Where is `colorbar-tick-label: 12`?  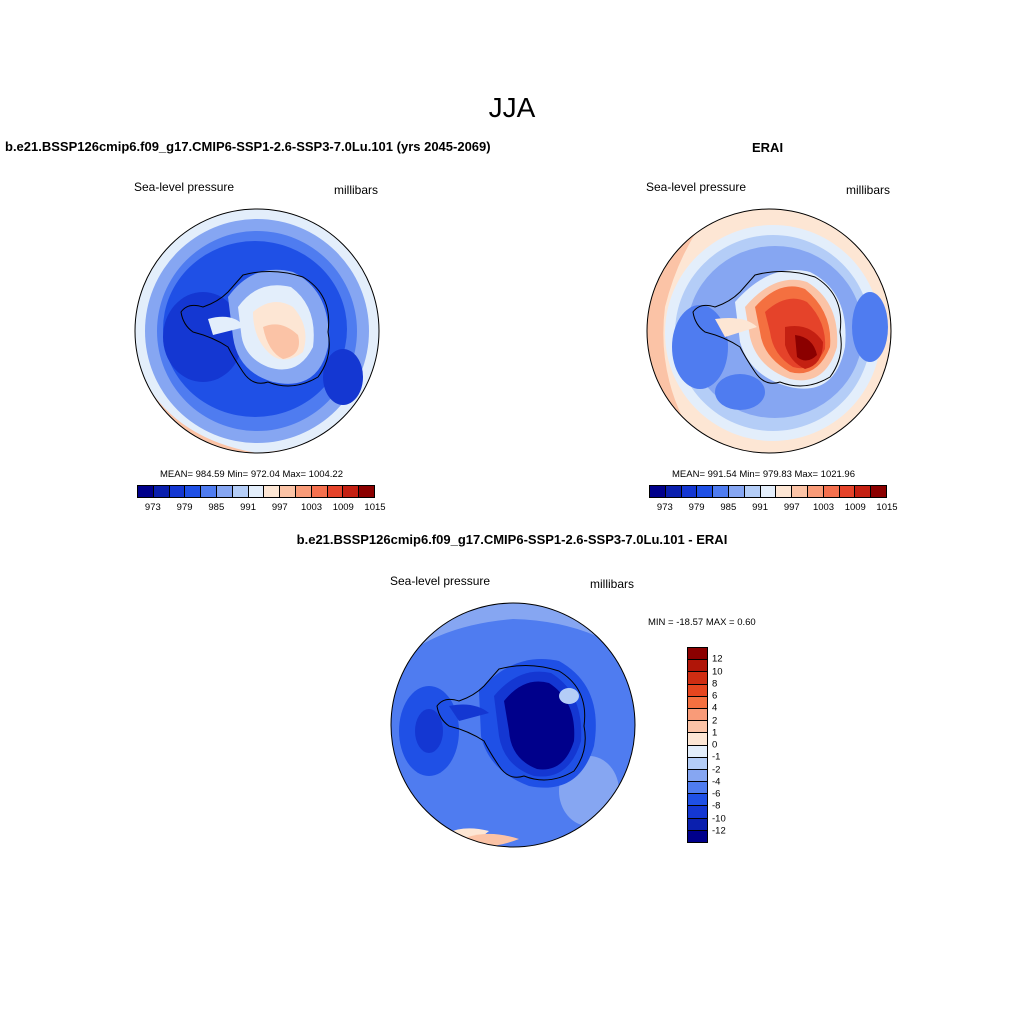 colorbar-tick-label: 12 is located at coordinates (717, 659).